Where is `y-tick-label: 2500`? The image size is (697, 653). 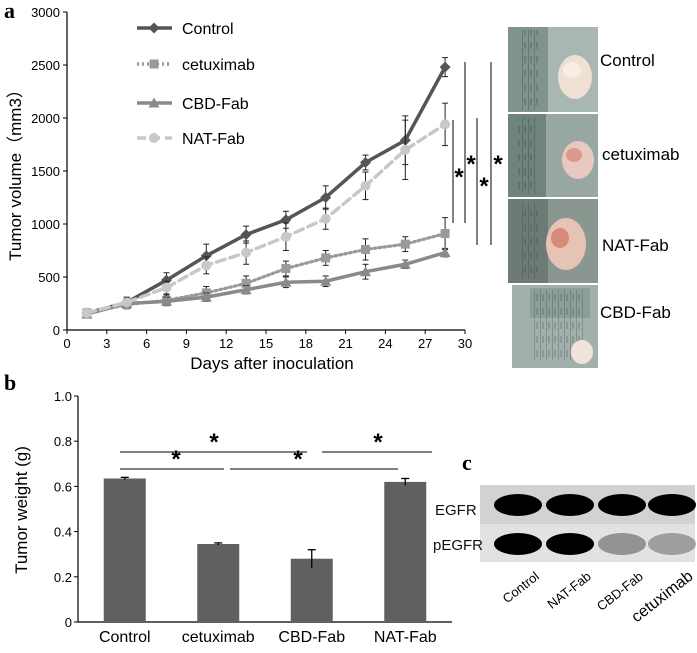 y-tick-label: 2500 is located at coordinates (45, 65).